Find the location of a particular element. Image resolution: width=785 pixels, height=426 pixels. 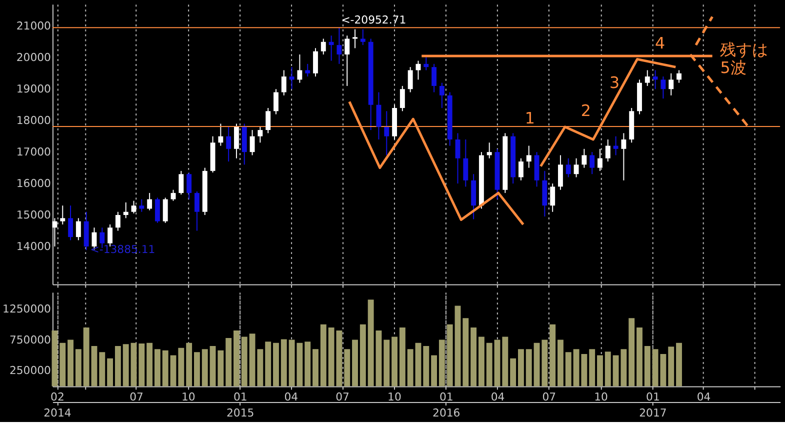

x2-tick-label: 2016 is located at coordinates (446, 413).